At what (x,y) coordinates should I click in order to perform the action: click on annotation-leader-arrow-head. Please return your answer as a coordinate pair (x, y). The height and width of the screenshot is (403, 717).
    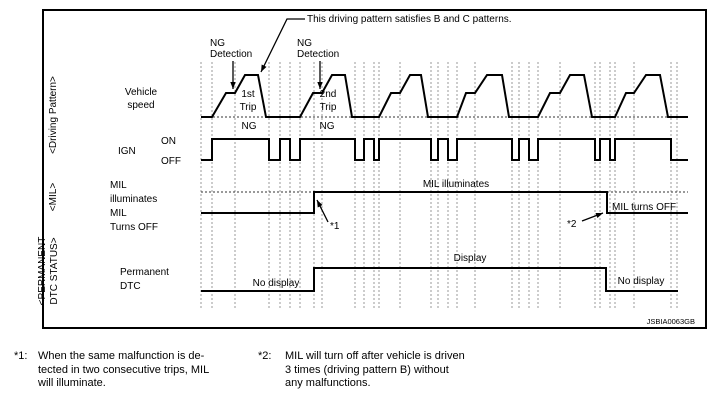
    Looking at the image, I should click on (264, 68).